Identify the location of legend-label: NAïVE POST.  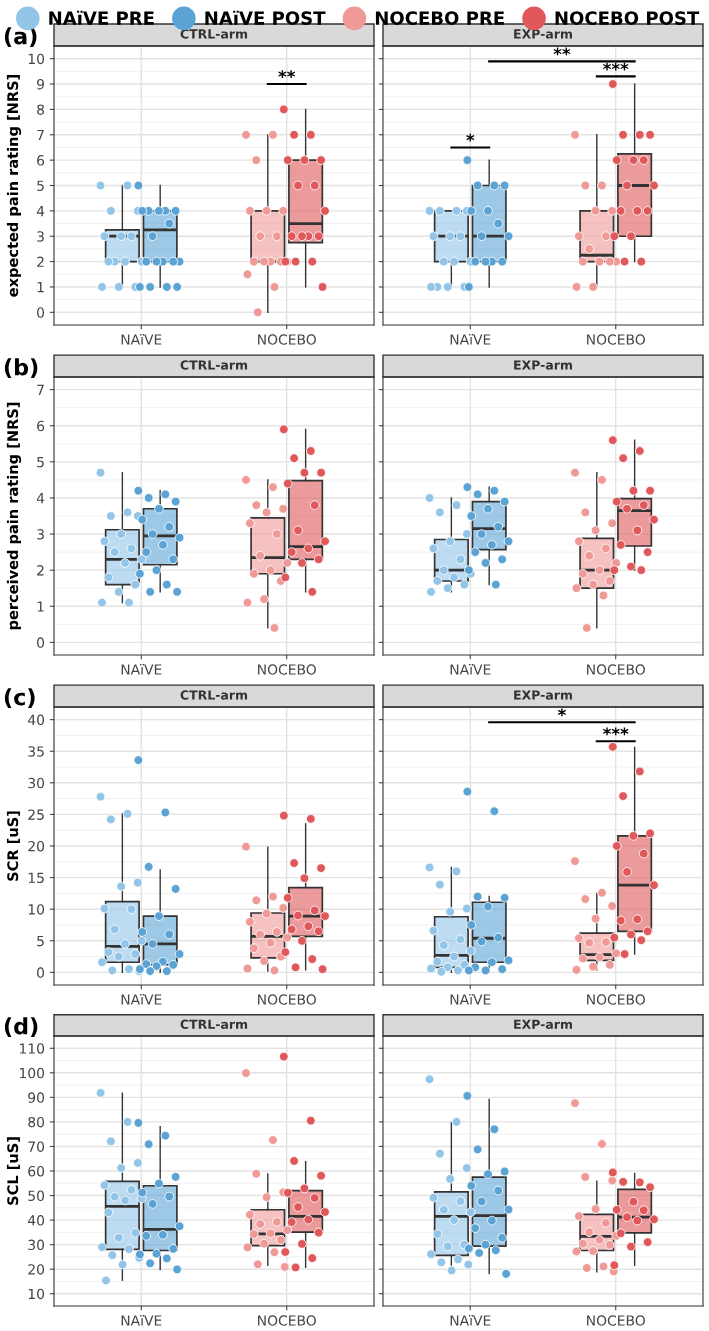
(265, 17).